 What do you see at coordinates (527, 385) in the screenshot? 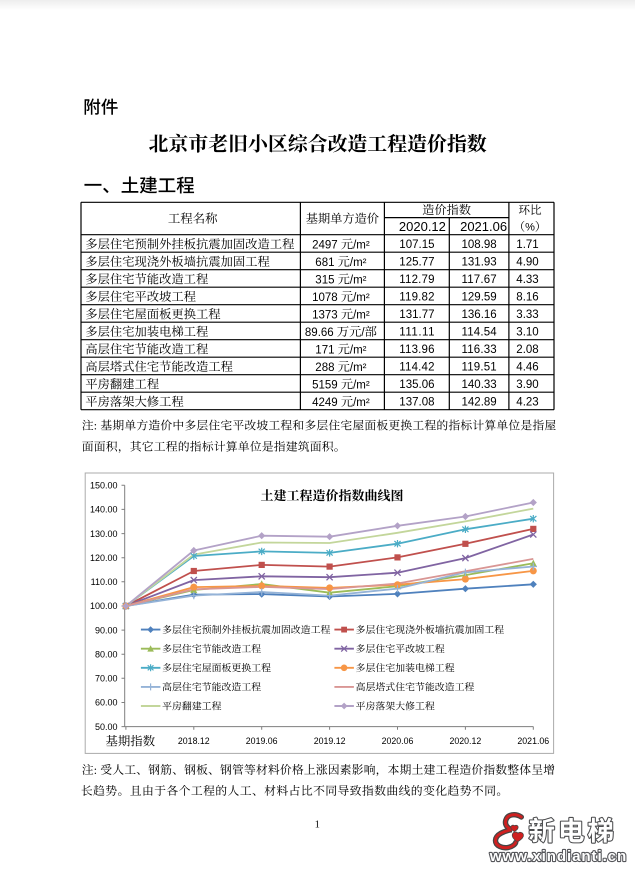
I see `svg-text: 3.90` at bounding box center [527, 385].